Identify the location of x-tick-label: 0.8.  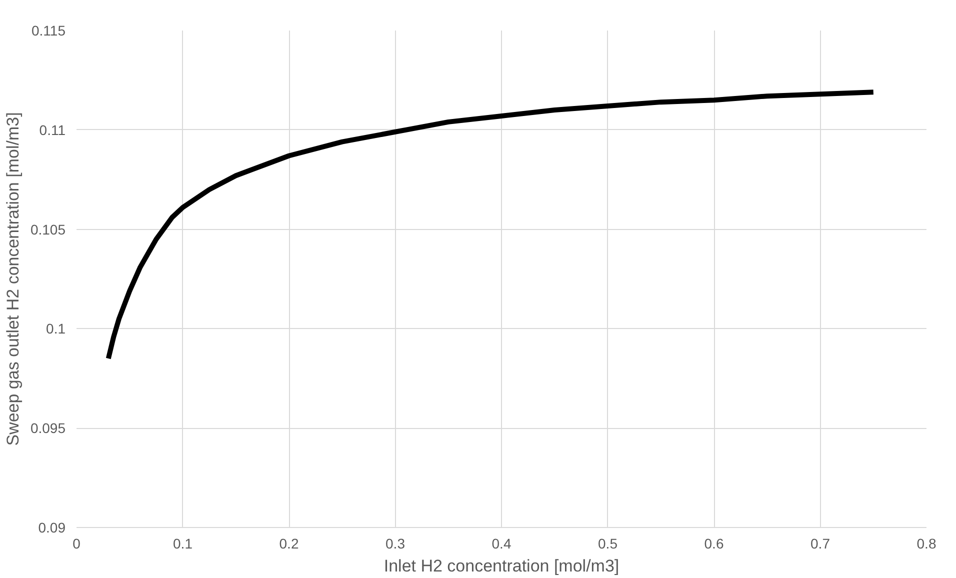
(926, 544).